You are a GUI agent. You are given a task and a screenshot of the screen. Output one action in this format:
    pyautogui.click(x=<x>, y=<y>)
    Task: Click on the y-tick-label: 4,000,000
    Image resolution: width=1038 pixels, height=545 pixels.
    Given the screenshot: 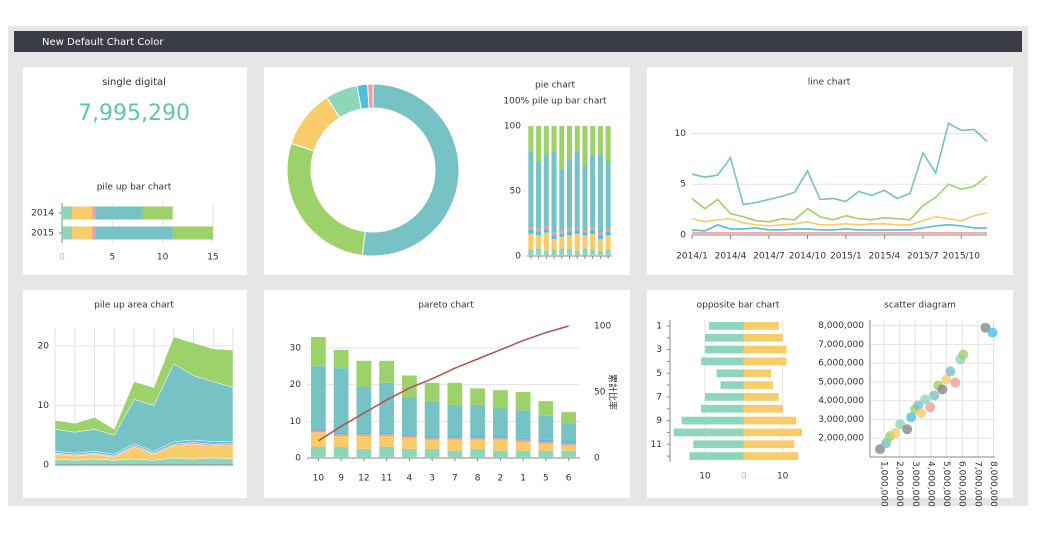 What is the action you would take?
    pyautogui.click(x=841, y=401)
    